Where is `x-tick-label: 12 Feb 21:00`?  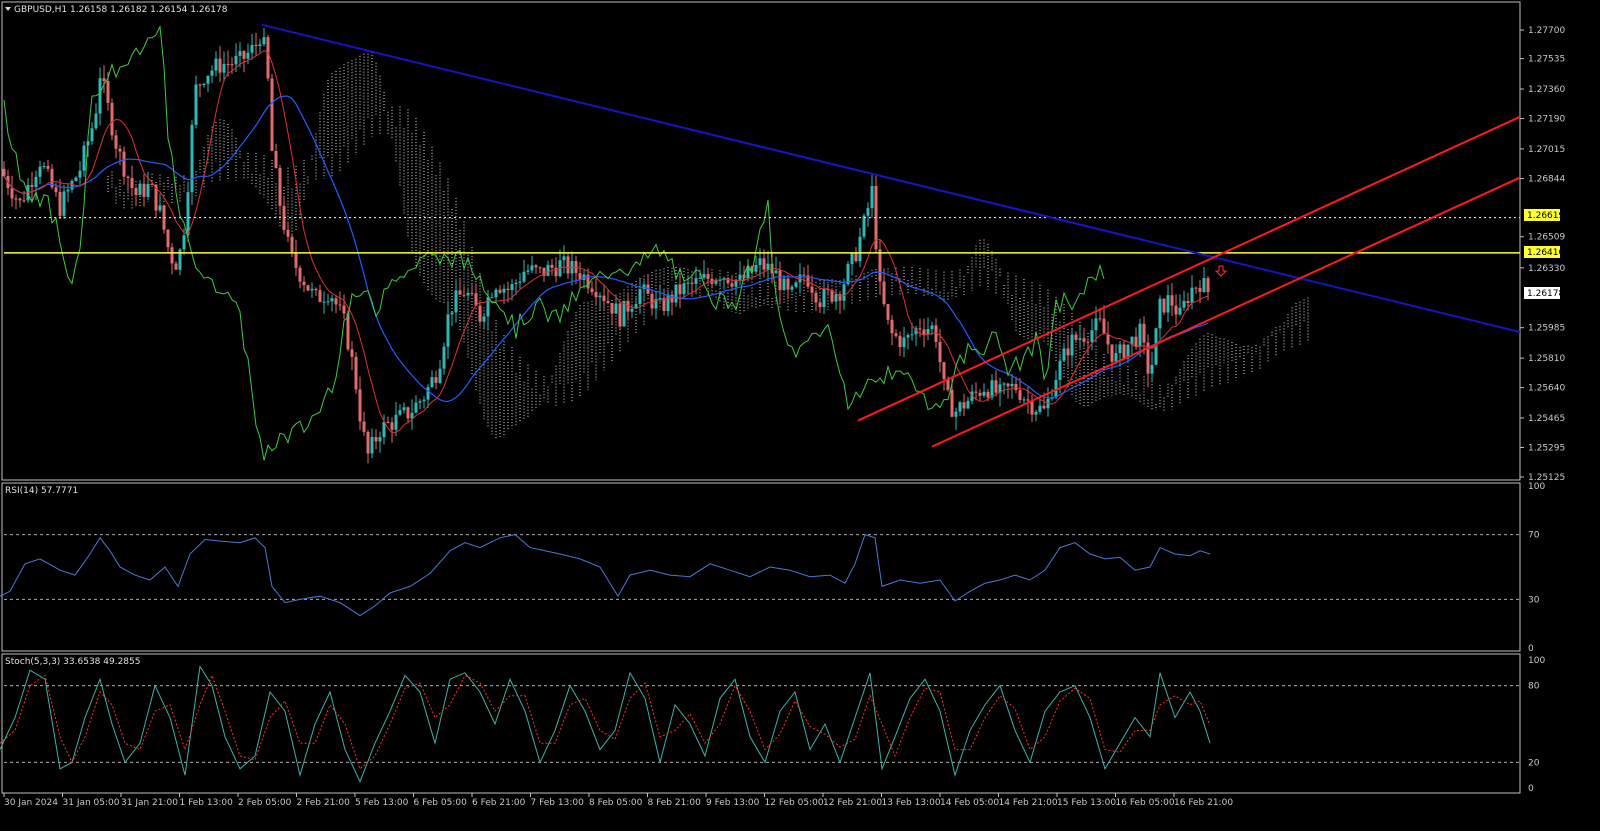
x-tick-label: 12 Feb 21:00 is located at coordinates (852, 803).